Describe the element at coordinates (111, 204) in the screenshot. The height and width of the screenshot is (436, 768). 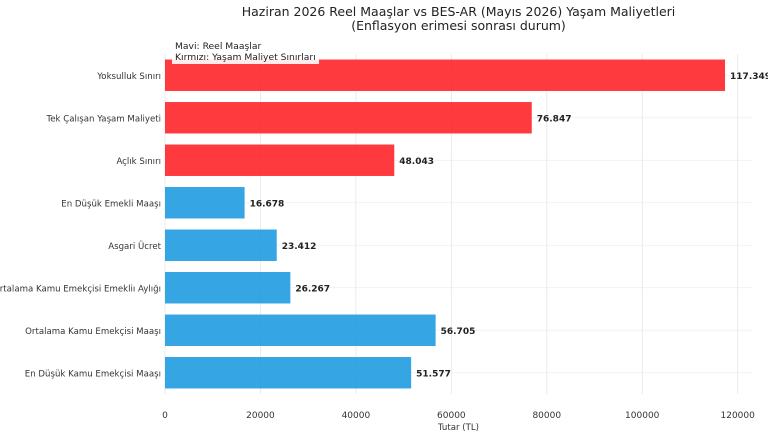
I see `category-label: En Düşük Emekli Maaşı` at that location.